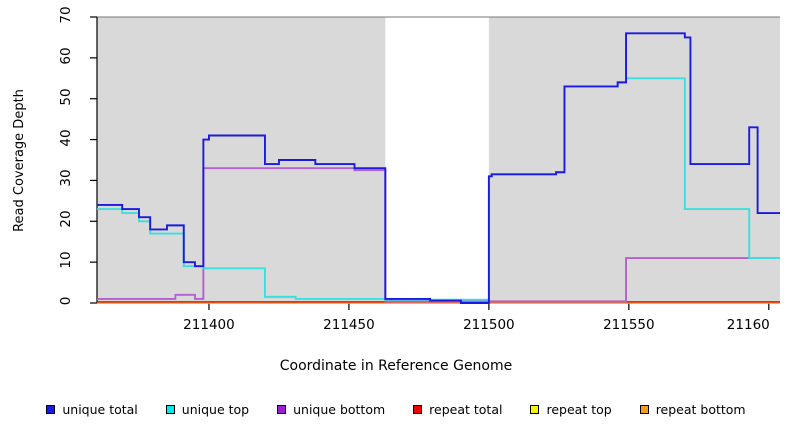  I want to click on y-tick-label: 10, so click(66, 260).